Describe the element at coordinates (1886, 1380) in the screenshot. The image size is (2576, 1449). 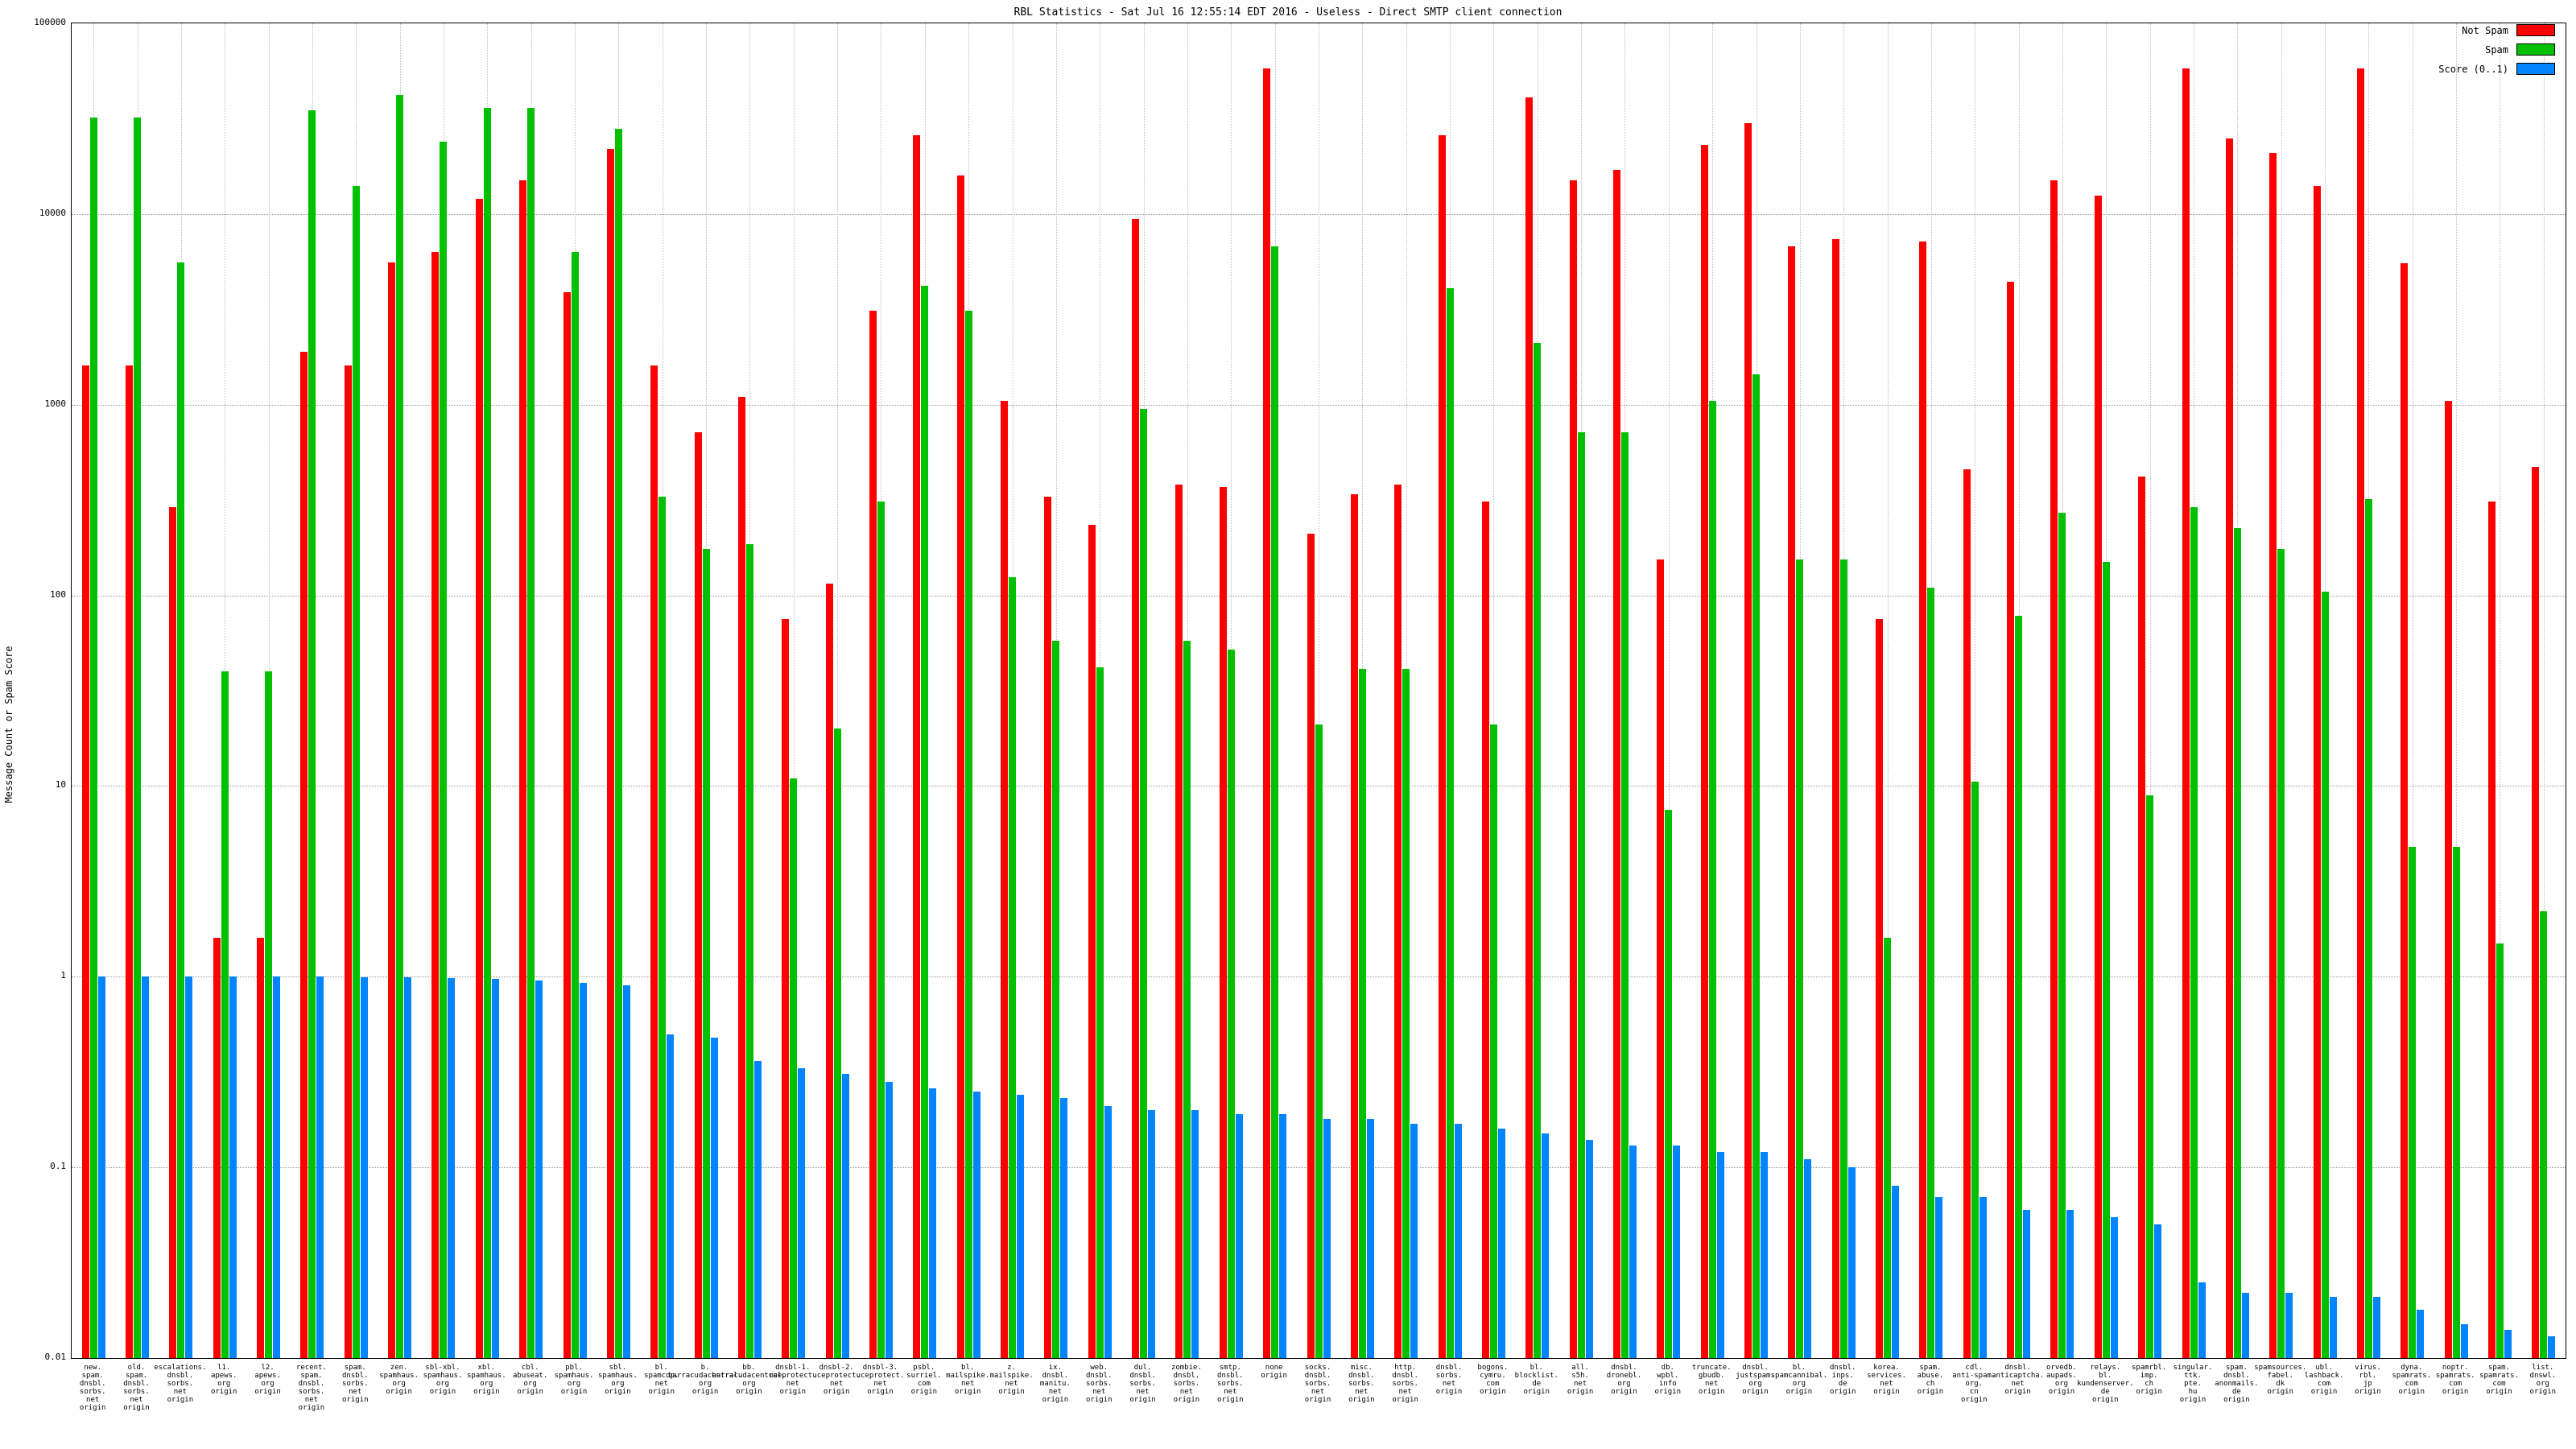
I see `x-tick-label: korea. services. net origin` at that location.